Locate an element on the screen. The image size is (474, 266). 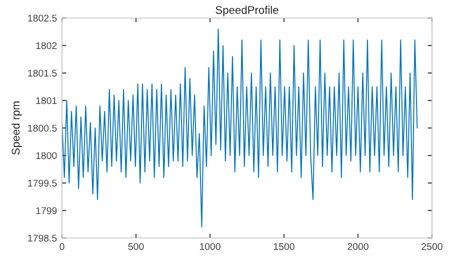
x-tick-label: 1500 is located at coordinates (284, 246).